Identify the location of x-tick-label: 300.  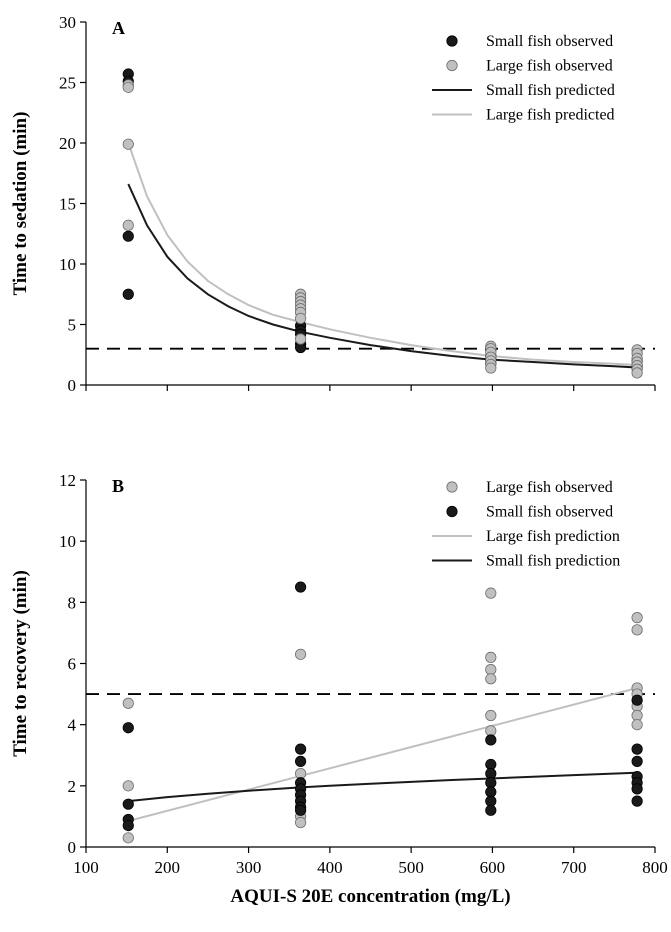
(249, 867).